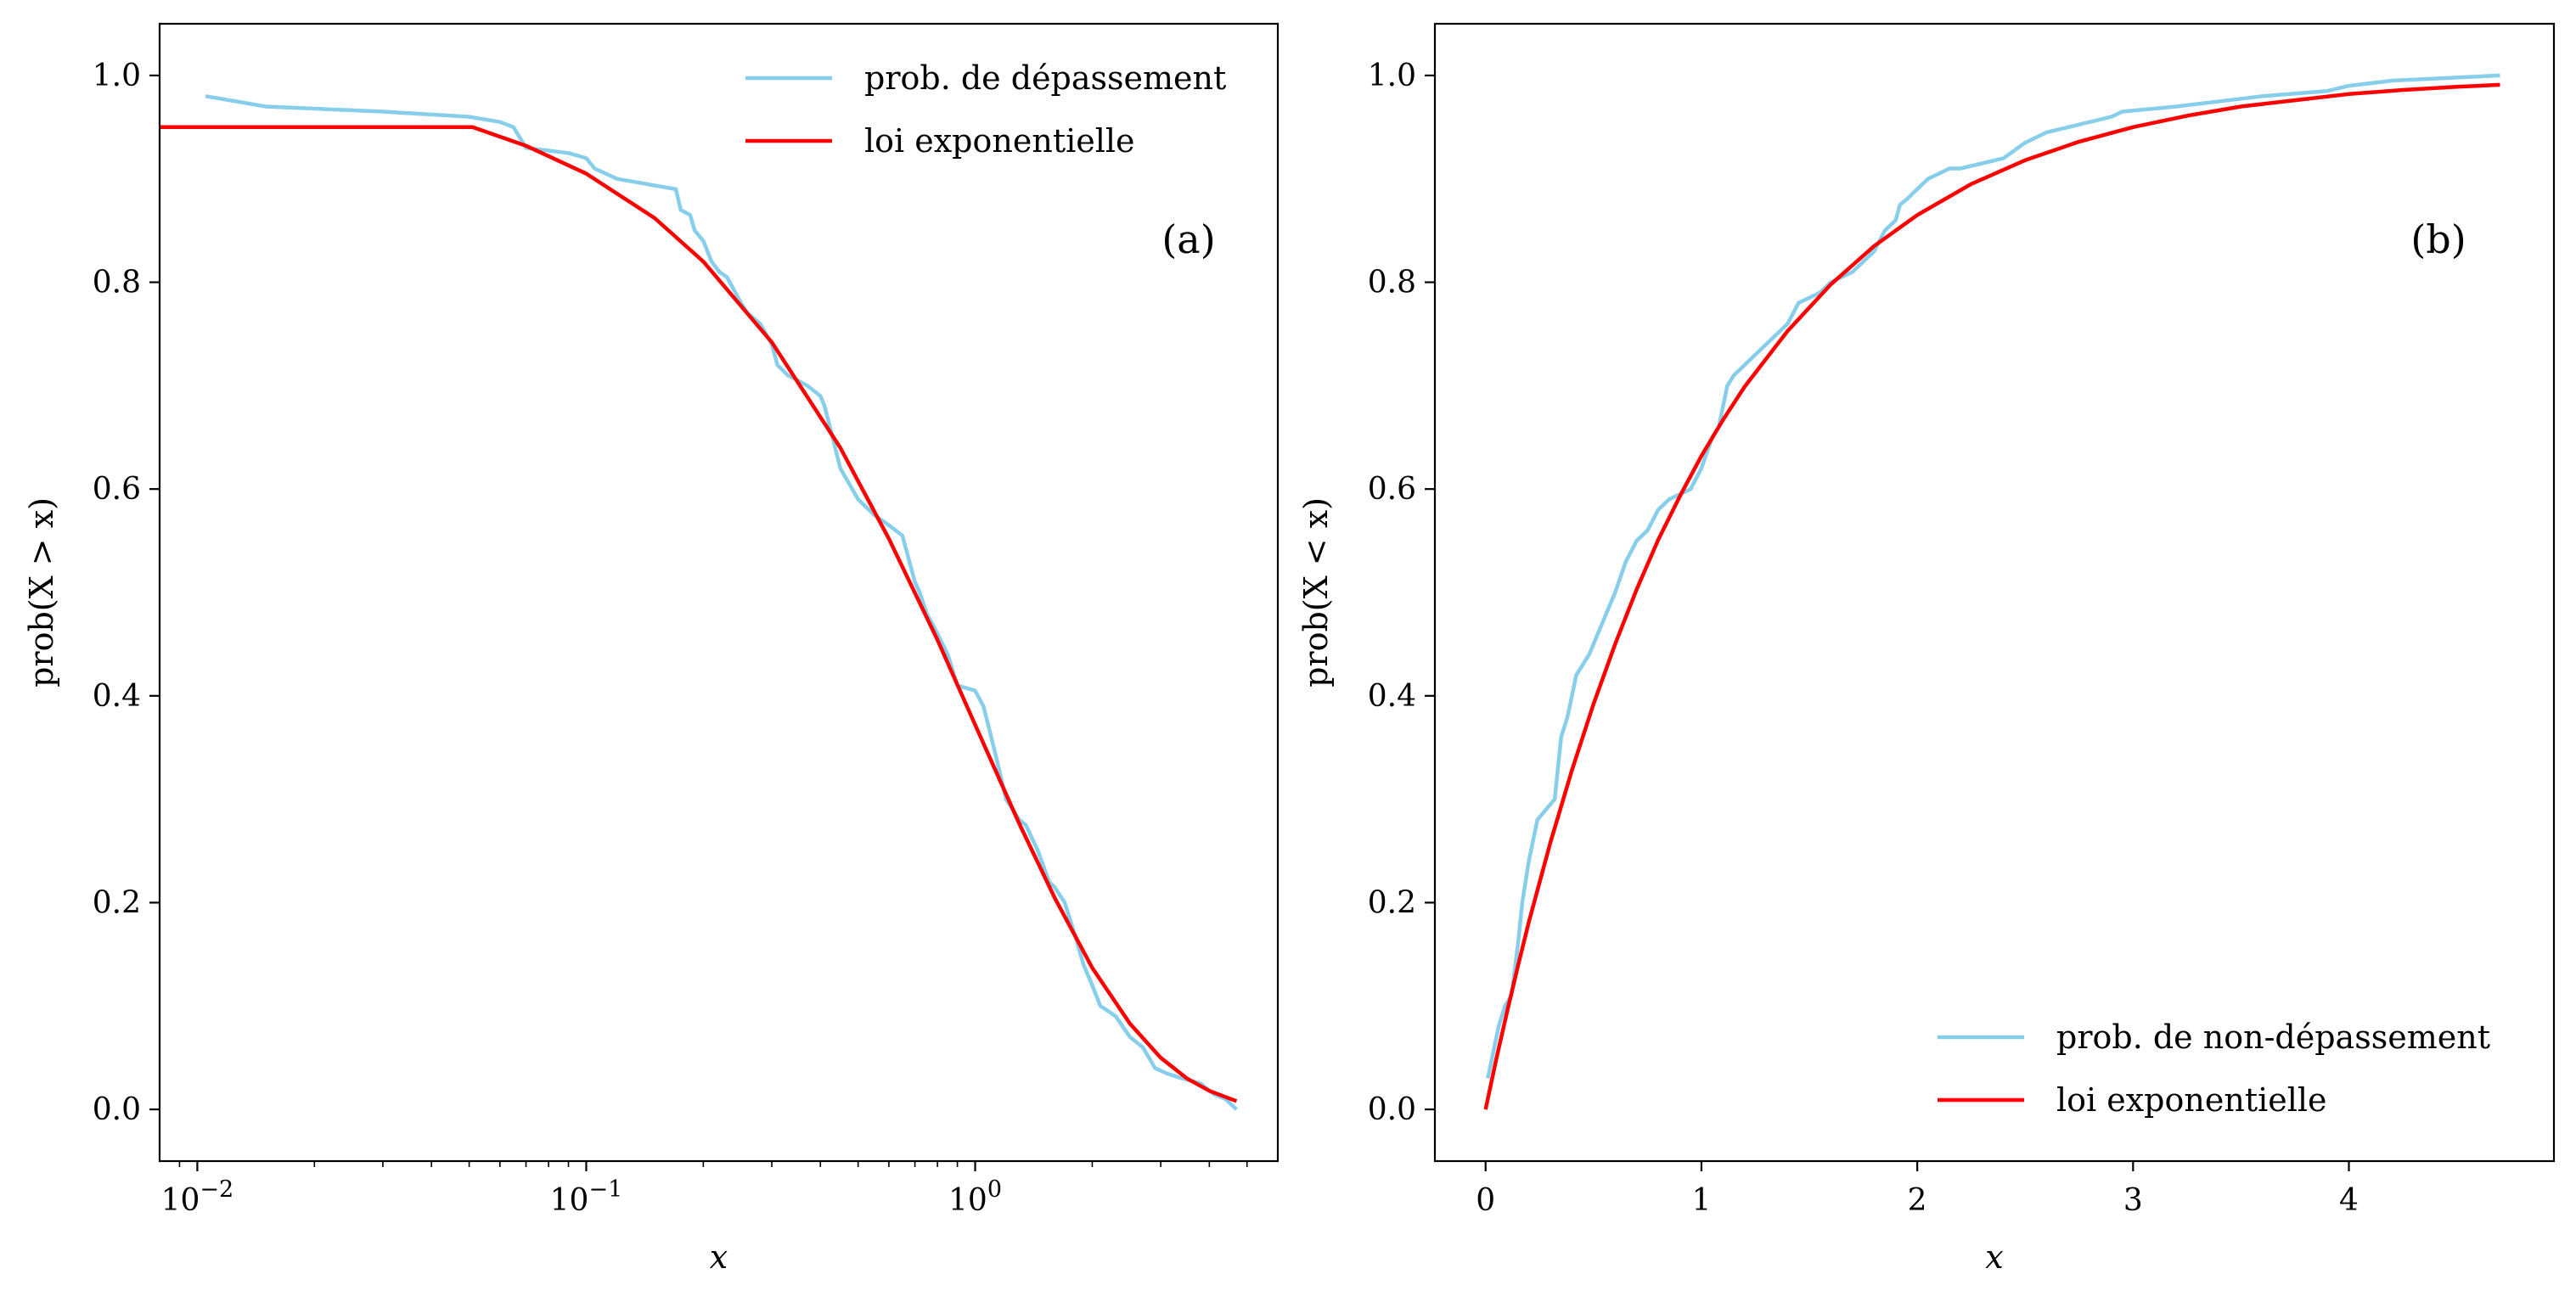  What do you see at coordinates (2438, 239) in the screenshot?
I see `panel-label: (b)` at bounding box center [2438, 239].